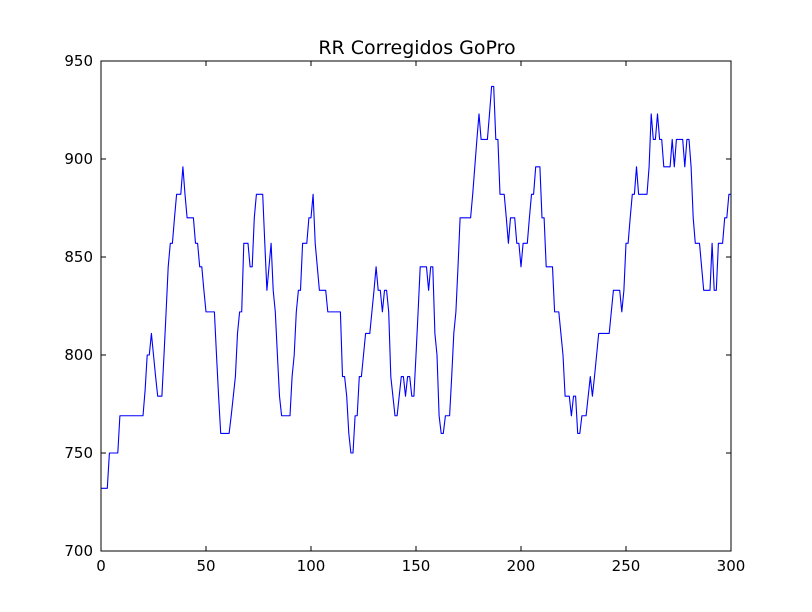 This screenshot has height=612, width=812. Describe the element at coordinates (311, 566) in the screenshot. I see `x-tick-label: 100` at that location.